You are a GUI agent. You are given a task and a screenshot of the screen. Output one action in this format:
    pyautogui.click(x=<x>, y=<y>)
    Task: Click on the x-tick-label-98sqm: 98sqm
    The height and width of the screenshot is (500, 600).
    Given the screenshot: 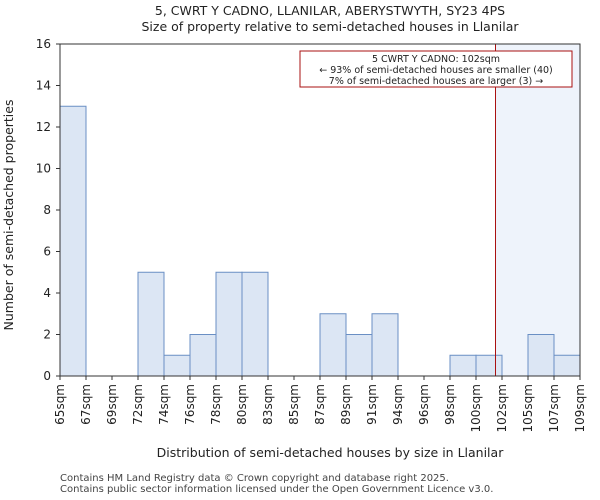 What is the action you would take?
    pyautogui.click(x=450, y=404)
    